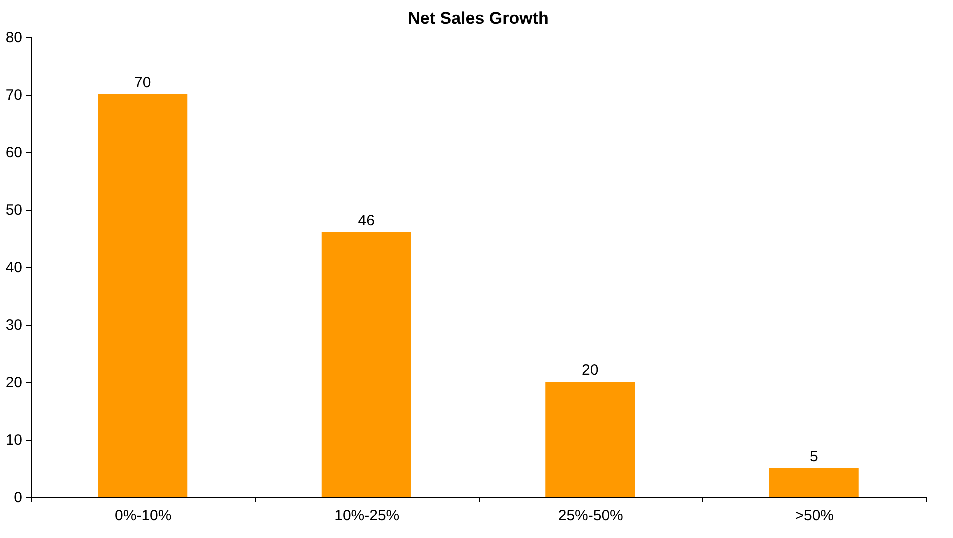 This screenshot has width=953, height=538. I want to click on data-label: 20, so click(590, 370).